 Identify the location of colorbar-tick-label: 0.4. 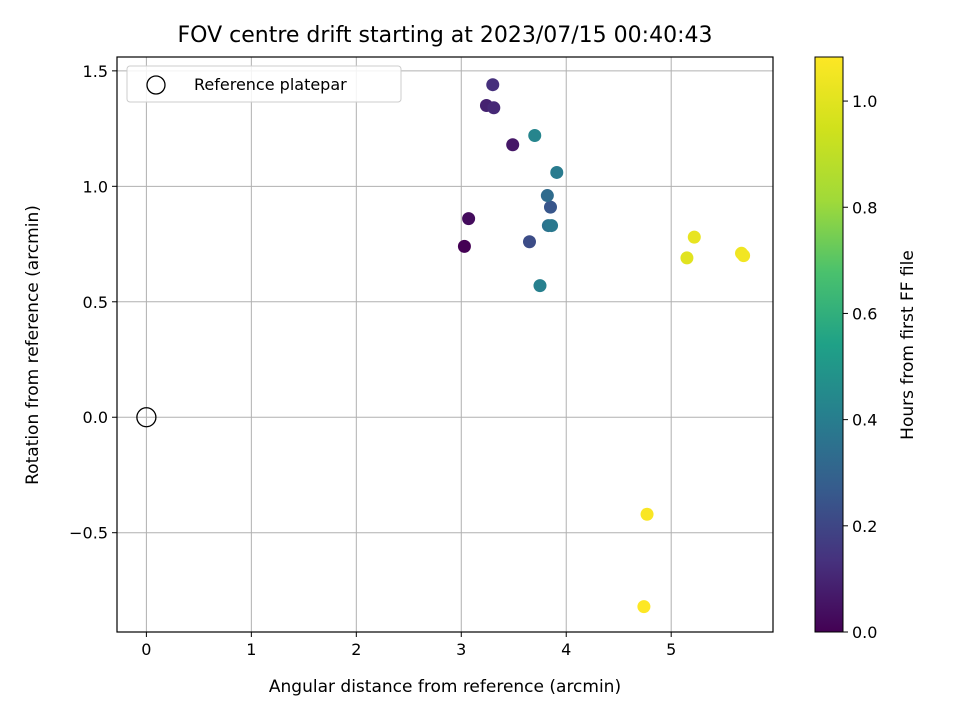
(864, 420).